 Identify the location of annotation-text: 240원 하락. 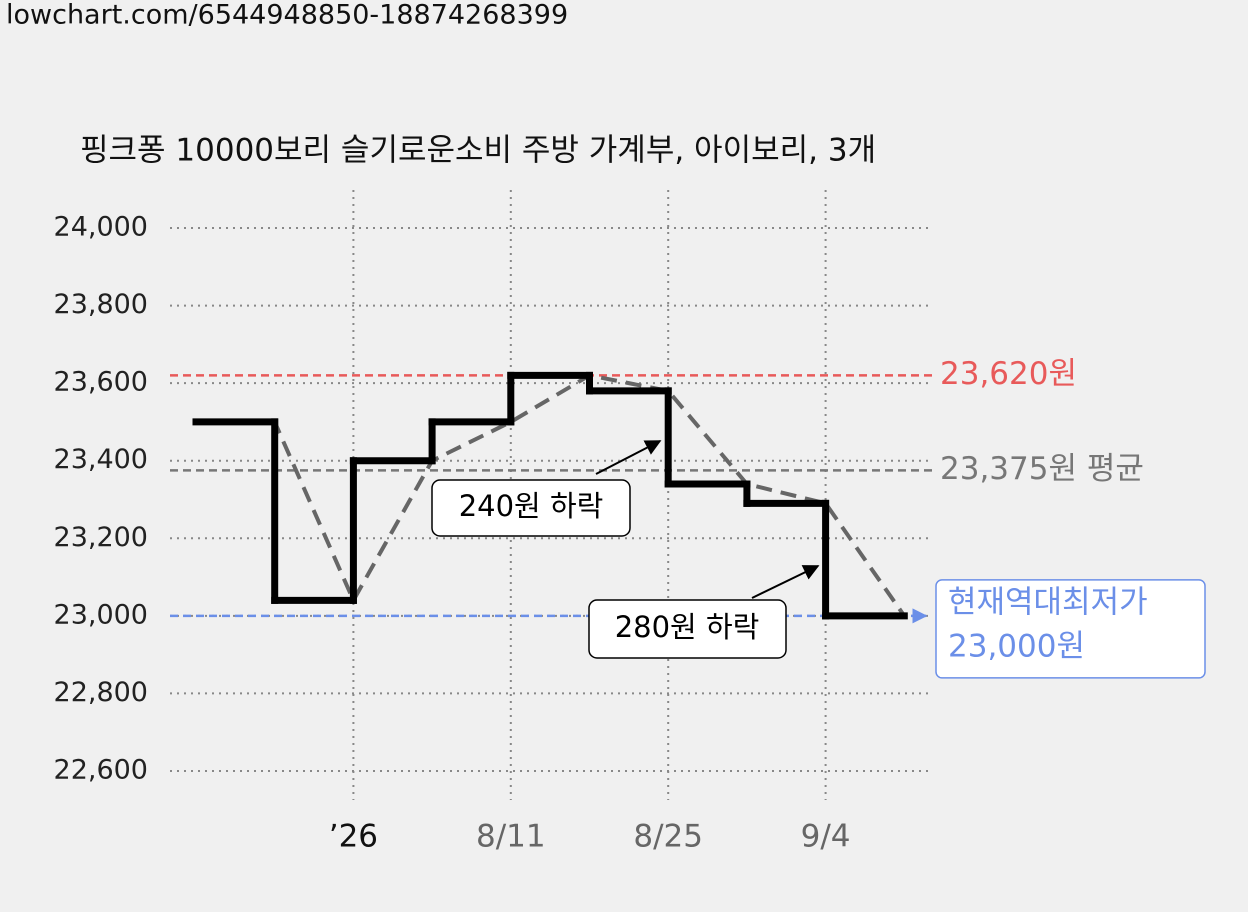
(531, 506).